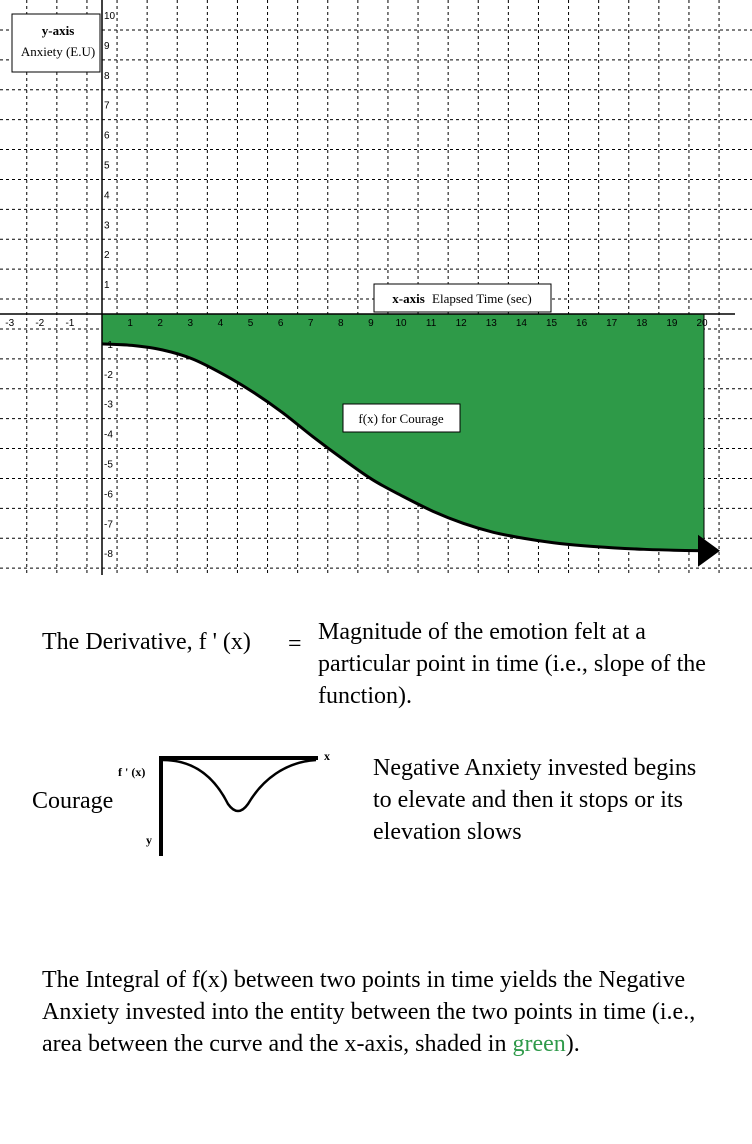 Image resolution: width=752 pixels, height=1144 pixels. What do you see at coordinates (492, 323) in the screenshot?
I see `x-tick-label: 13` at bounding box center [492, 323].